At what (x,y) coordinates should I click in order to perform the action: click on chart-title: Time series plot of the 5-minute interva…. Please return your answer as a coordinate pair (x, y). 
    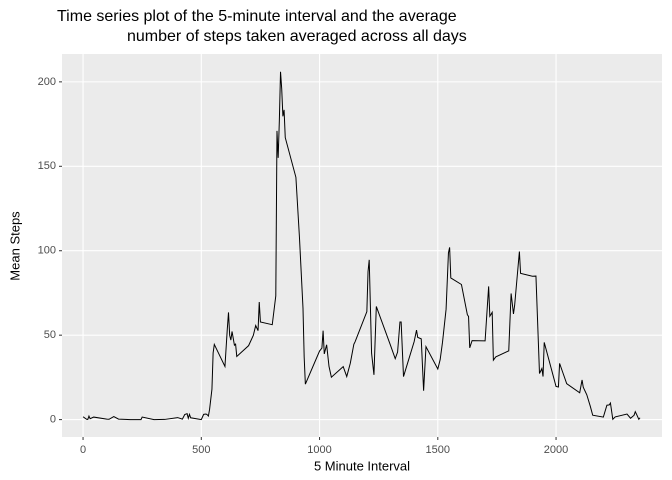
    Looking at the image, I should click on (257, 16).